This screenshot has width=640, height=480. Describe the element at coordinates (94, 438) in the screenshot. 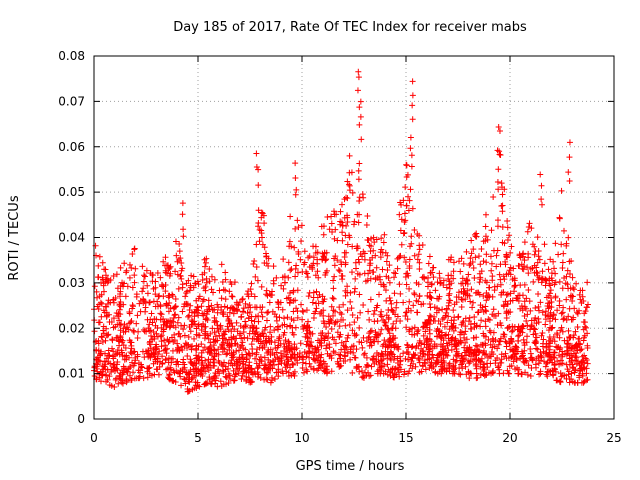

I see `x-tick-label: 0` at that location.